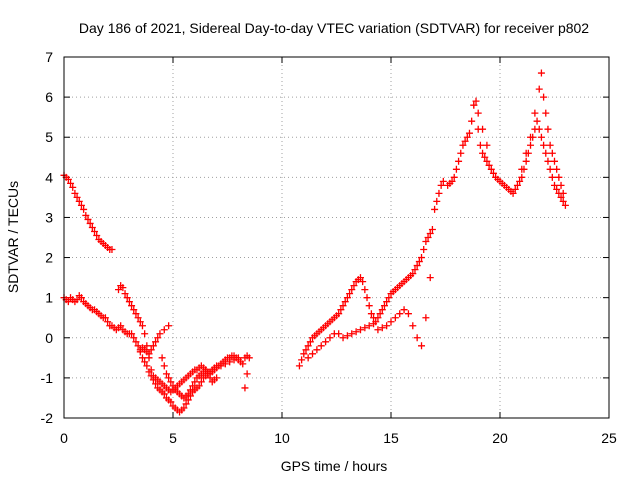  What do you see at coordinates (49, 137) in the screenshot?
I see `y-tick-label: 5` at bounding box center [49, 137].